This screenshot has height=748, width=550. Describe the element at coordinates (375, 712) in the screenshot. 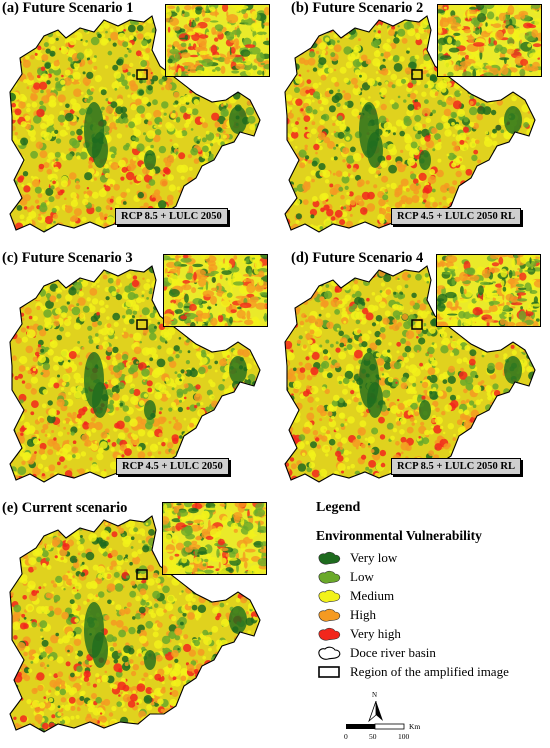

I see `north-arrow-icon` at that location.